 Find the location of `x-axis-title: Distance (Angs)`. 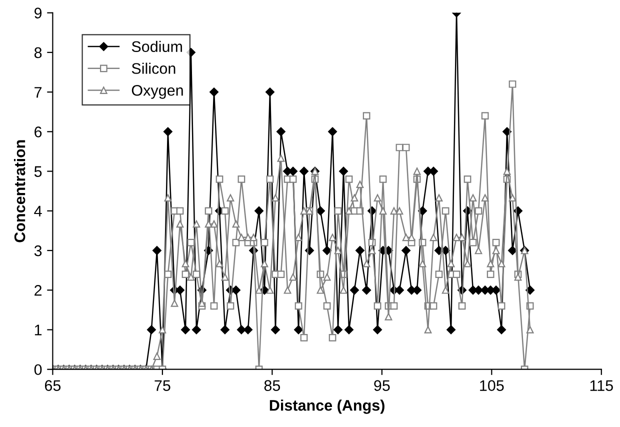

x-axis-title: Distance (Angs) is located at coordinates (327, 407).